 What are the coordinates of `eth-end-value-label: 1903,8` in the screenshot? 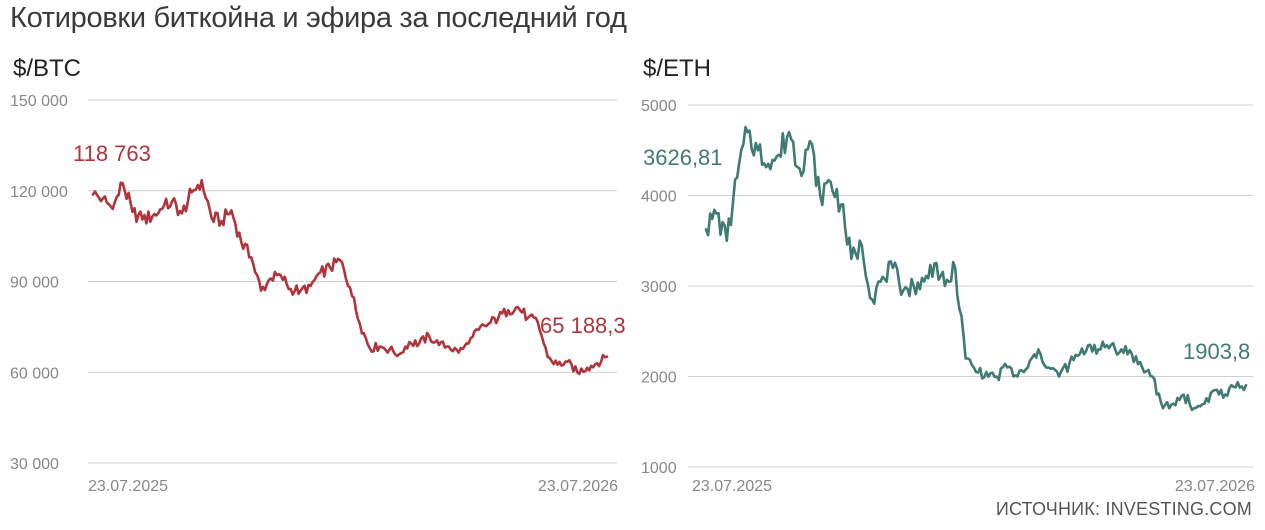 It's located at (1216, 351).